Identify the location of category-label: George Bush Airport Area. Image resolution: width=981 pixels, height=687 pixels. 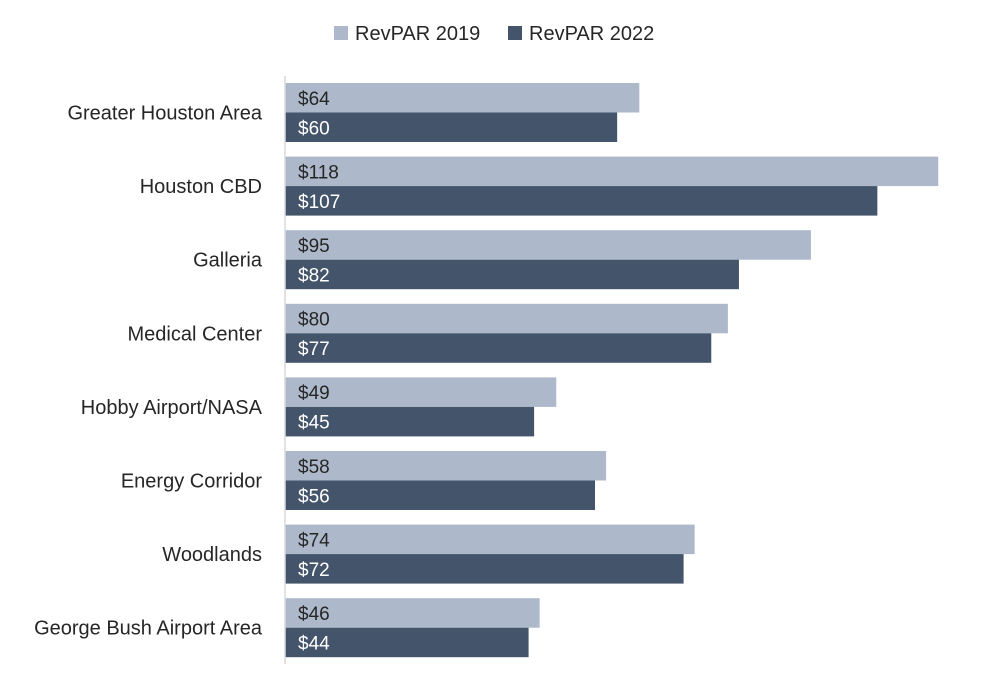
(148, 629).